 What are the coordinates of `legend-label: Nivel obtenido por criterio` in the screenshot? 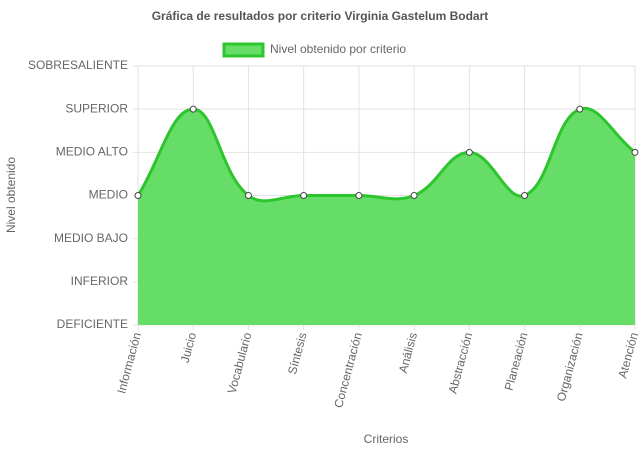 It's located at (338, 49).